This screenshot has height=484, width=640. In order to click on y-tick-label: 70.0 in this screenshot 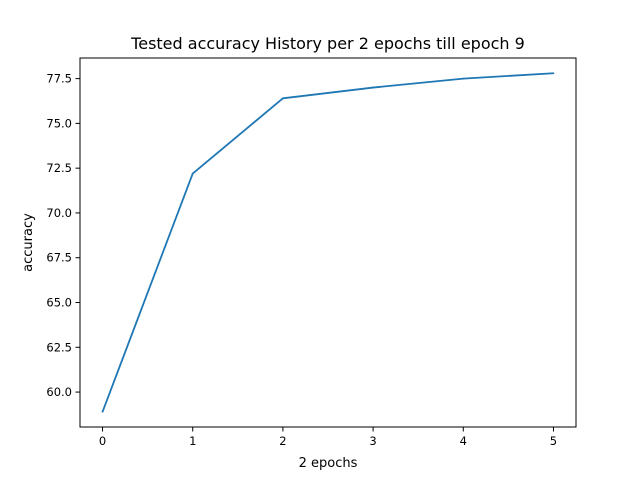, I will do `click(59, 213)`.